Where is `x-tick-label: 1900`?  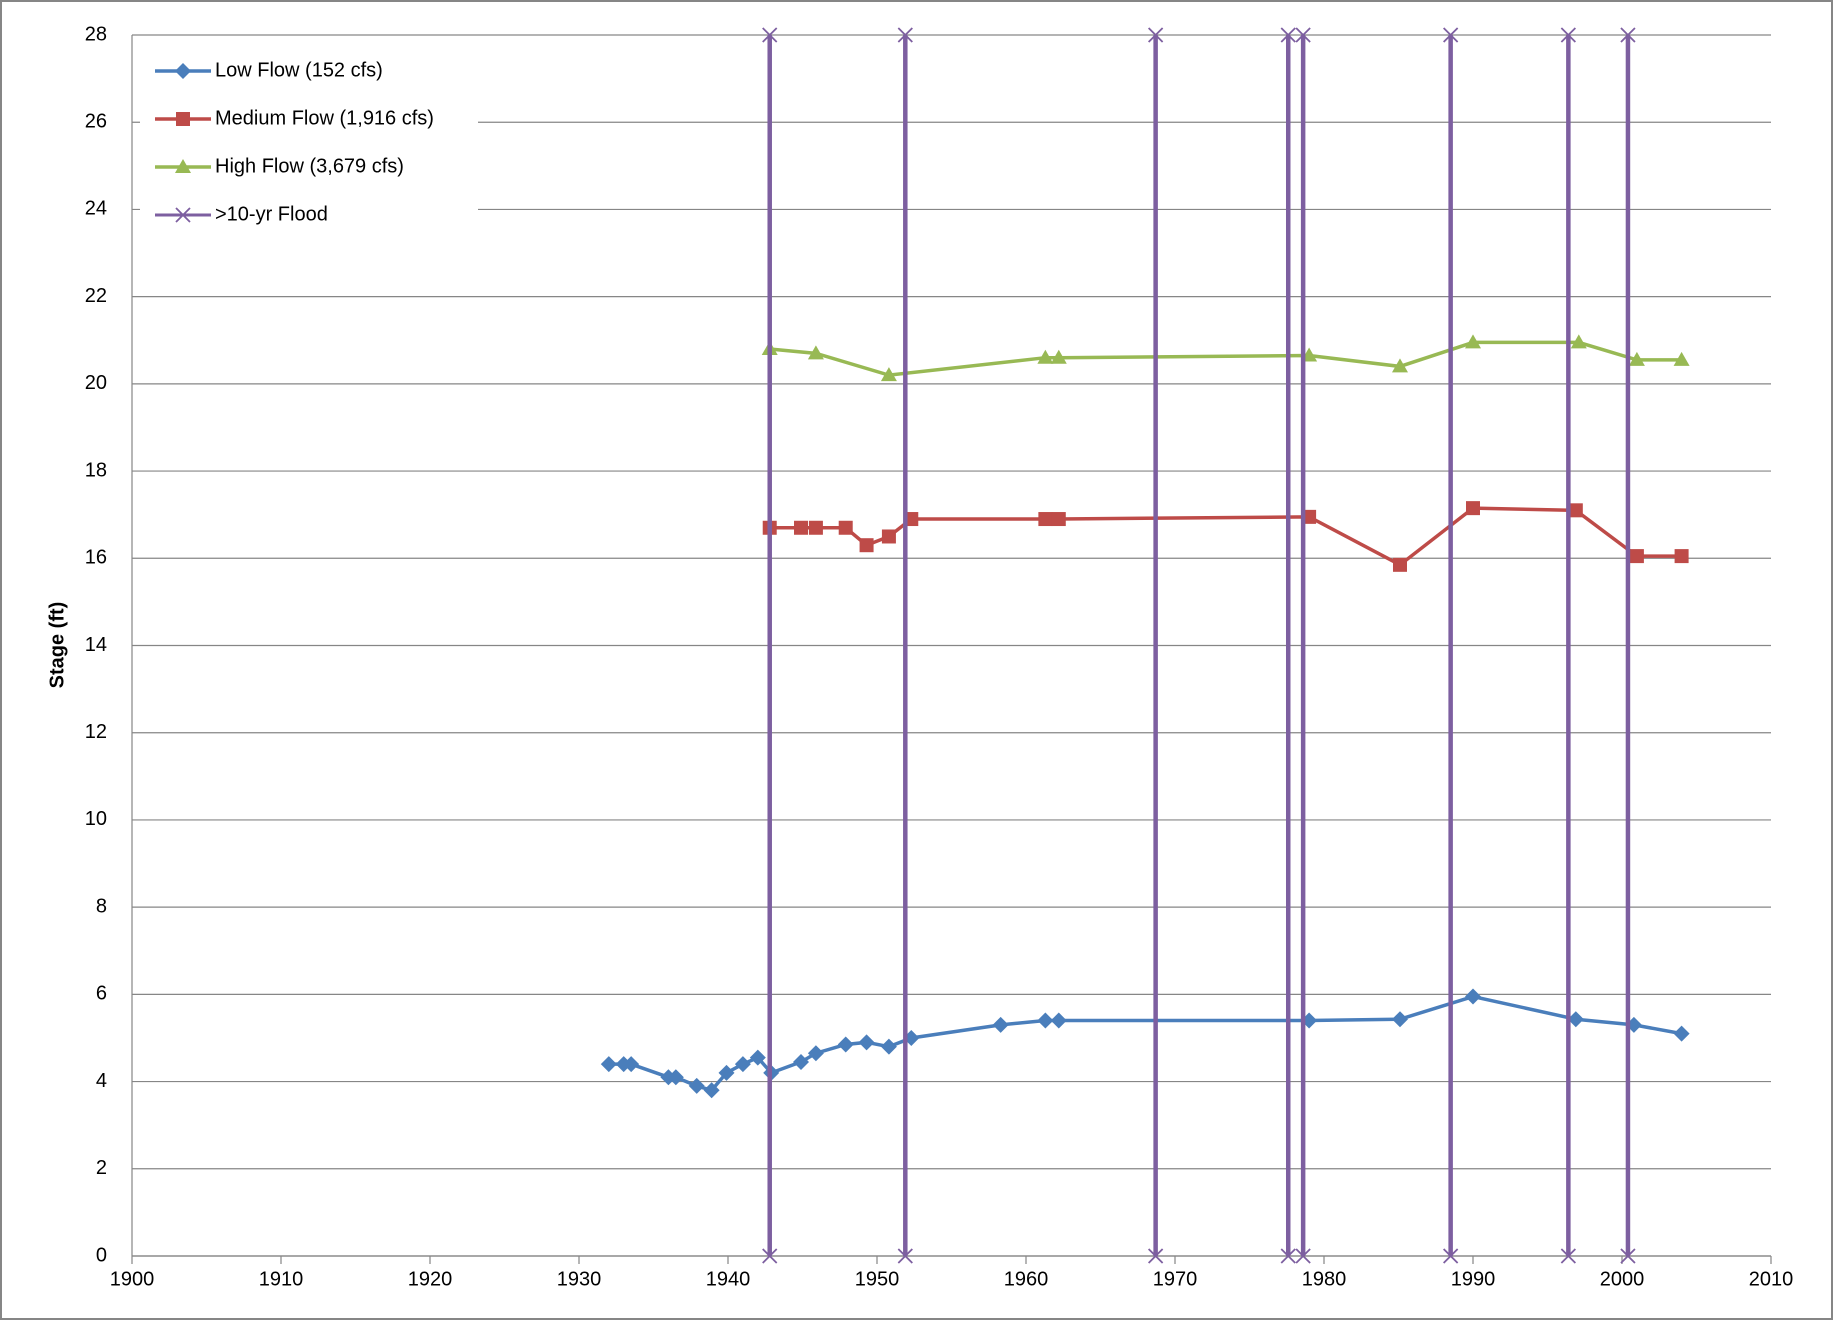 x-tick-label: 1900 is located at coordinates (132, 1279).